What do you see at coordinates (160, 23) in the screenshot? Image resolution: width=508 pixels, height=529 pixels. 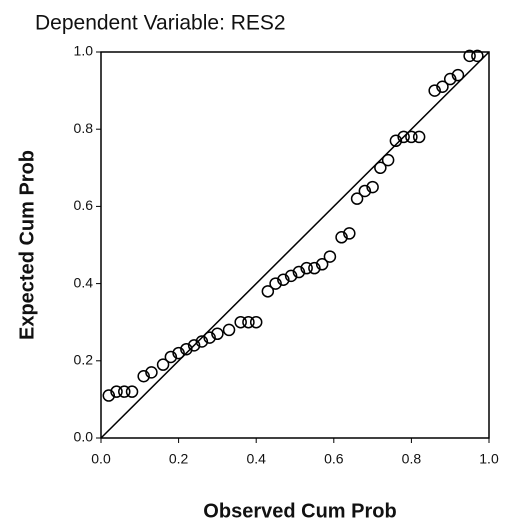 I see `chart-title: Dependent Variable: RES2` at bounding box center [160, 23].